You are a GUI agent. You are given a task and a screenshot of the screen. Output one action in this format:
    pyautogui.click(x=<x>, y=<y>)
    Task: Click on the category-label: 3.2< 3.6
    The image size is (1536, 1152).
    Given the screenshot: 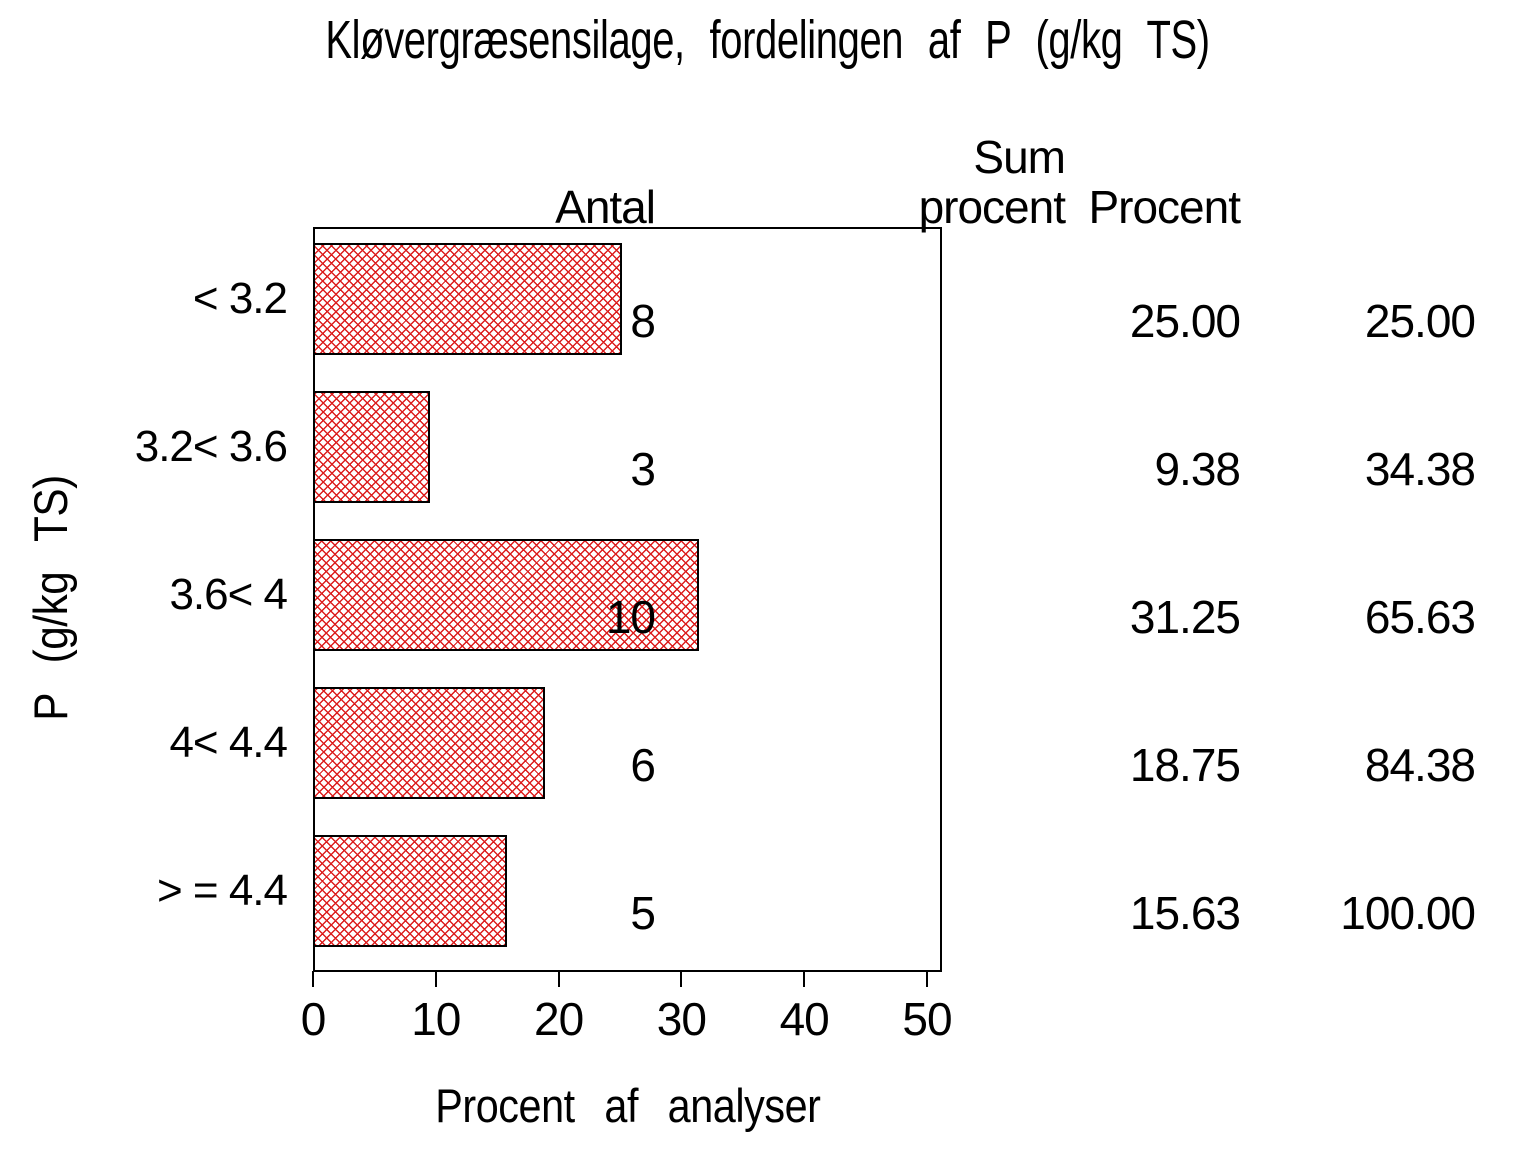 What is the action you would take?
    pyautogui.click(x=211, y=446)
    